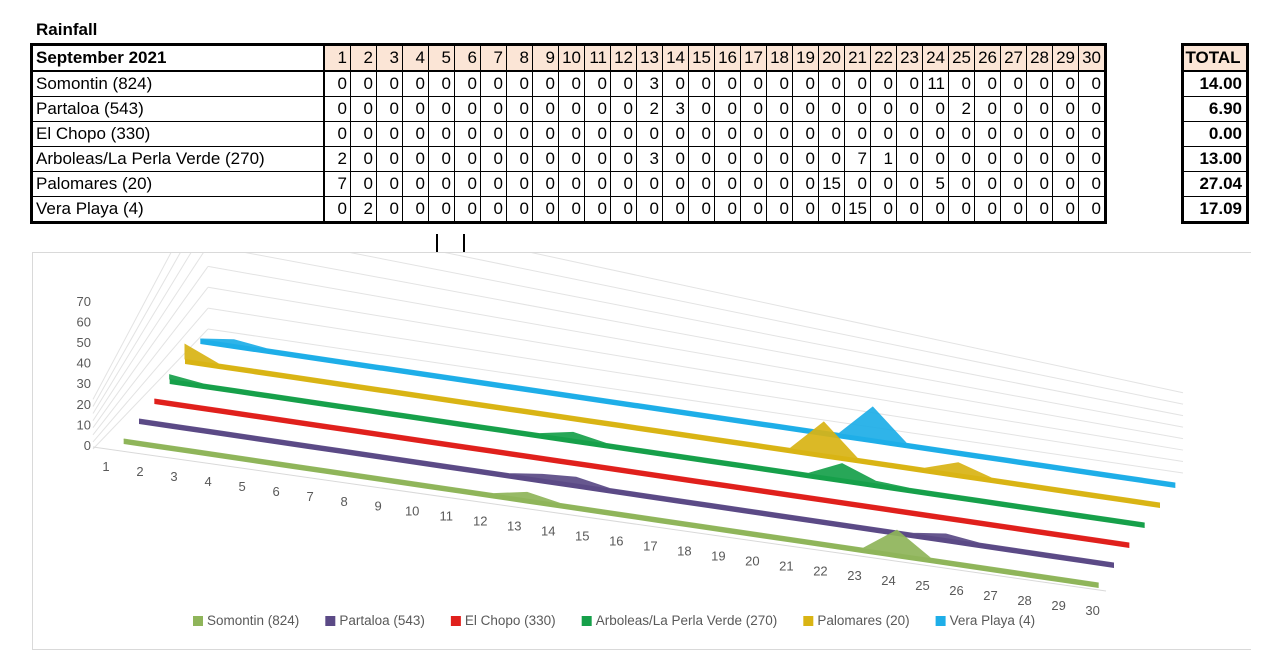 The height and width of the screenshot is (654, 1280). What do you see at coordinates (1215, 184) in the screenshot?
I see `total-value-cell: 27.04` at bounding box center [1215, 184].